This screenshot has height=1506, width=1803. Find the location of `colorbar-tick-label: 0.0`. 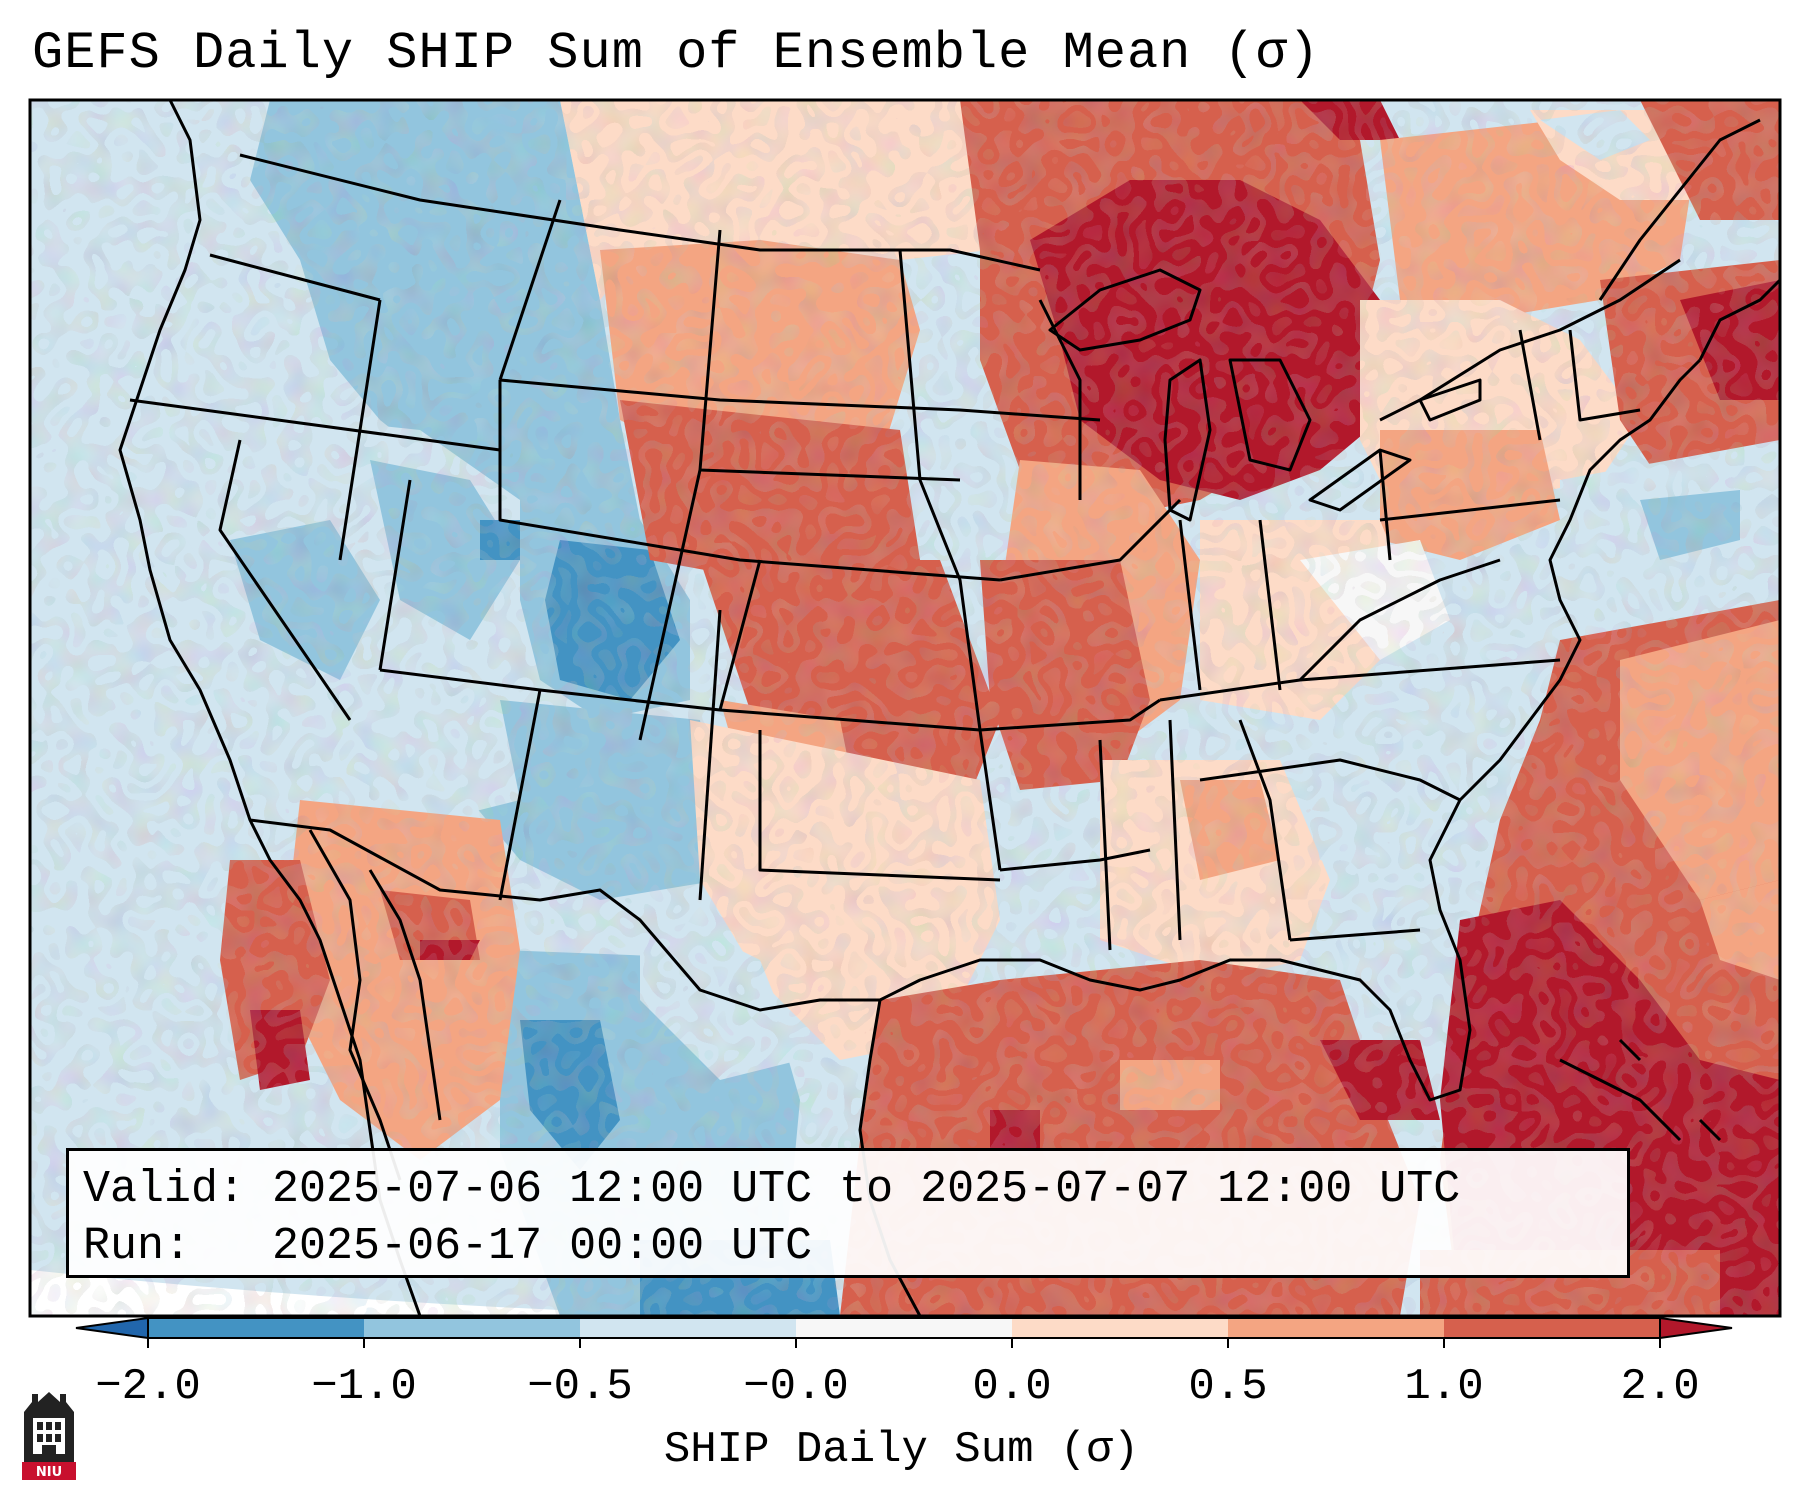

colorbar-tick-label: 0.0 is located at coordinates (1012, 1387).